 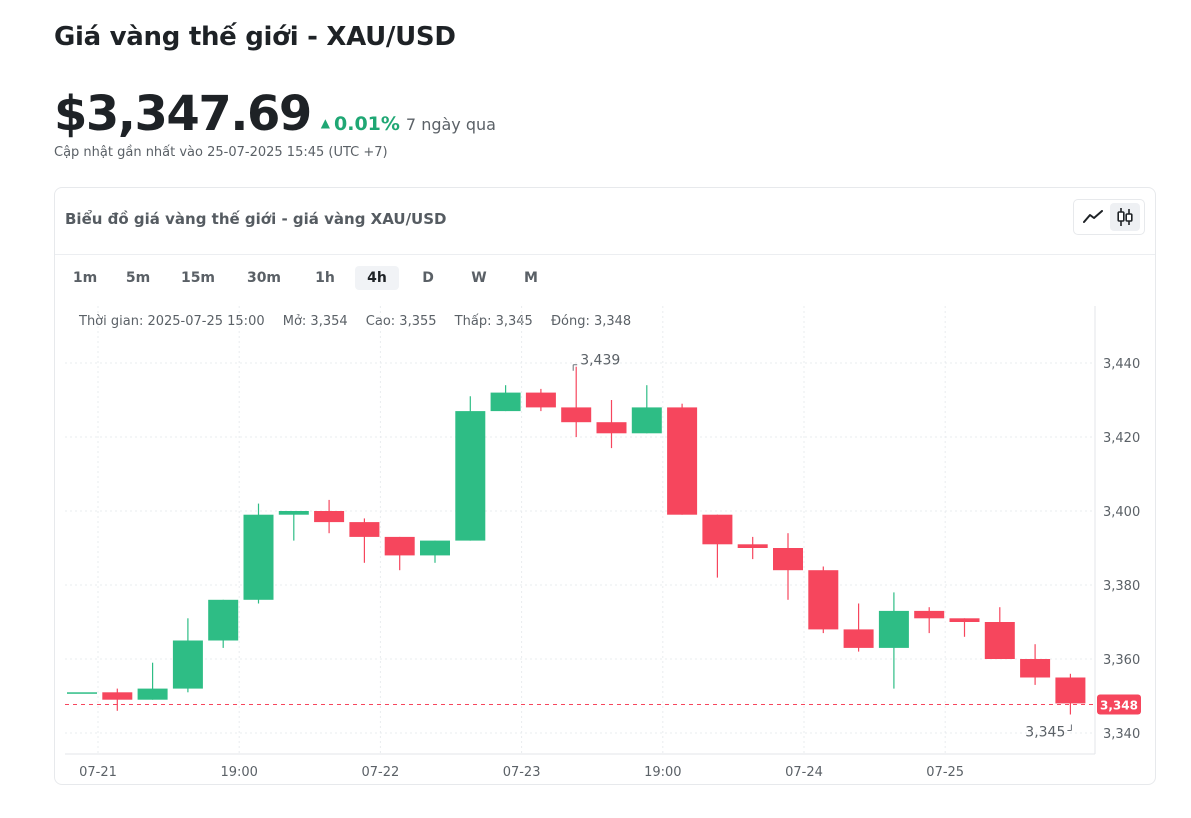 I want to click on x-tick-label: 07-24, so click(x=804, y=772).